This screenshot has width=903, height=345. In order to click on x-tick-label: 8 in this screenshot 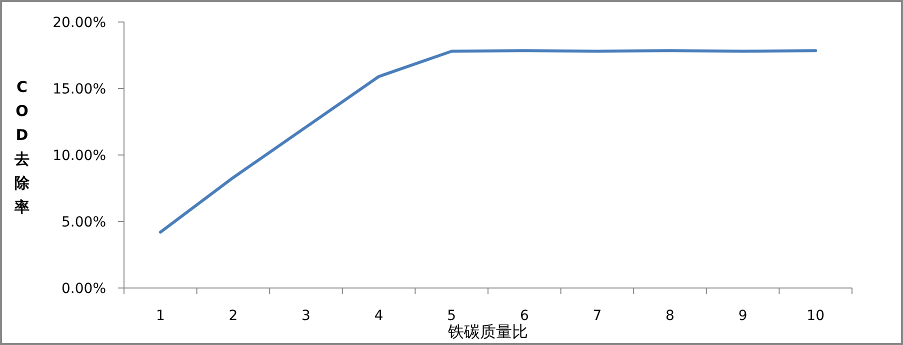, I will do `click(670, 316)`.